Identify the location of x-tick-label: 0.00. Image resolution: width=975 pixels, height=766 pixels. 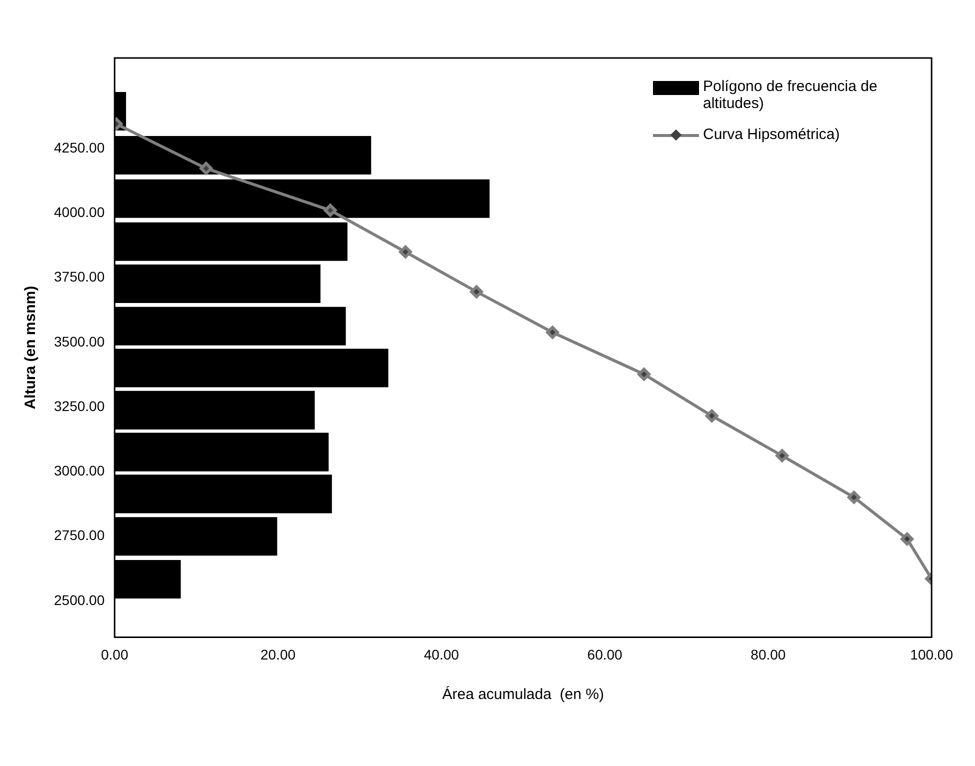
(114, 654).